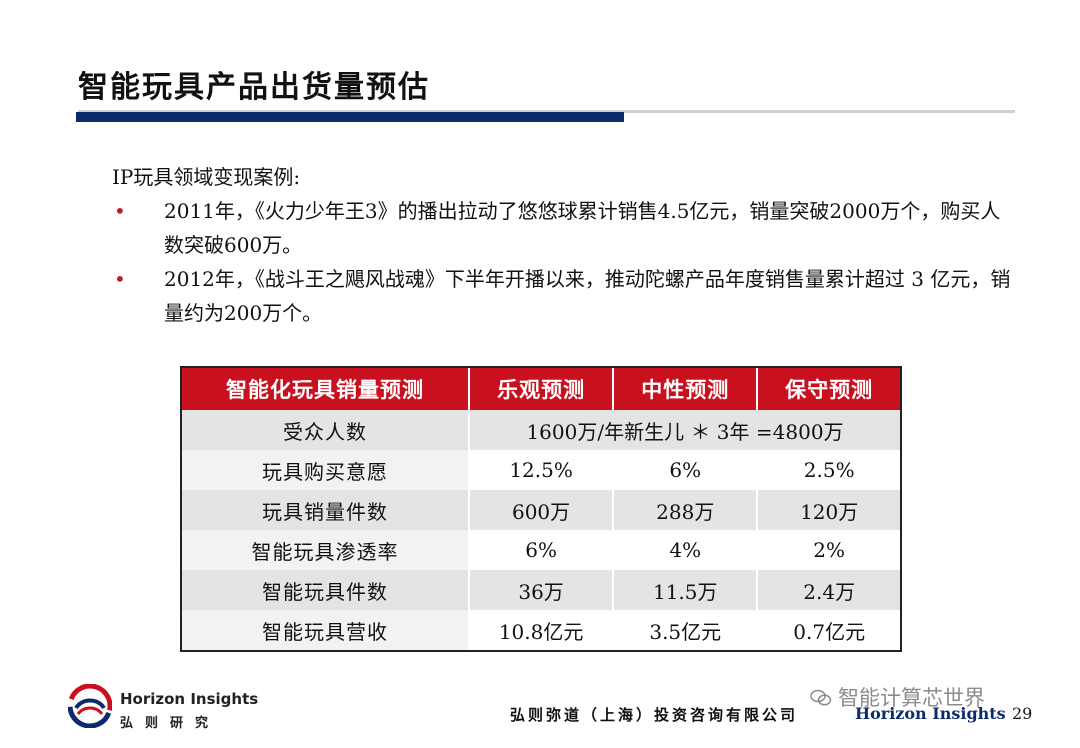  What do you see at coordinates (828, 510) in the screenshot?
I see `table-cell: 120万` at bounding box center [828, 510].